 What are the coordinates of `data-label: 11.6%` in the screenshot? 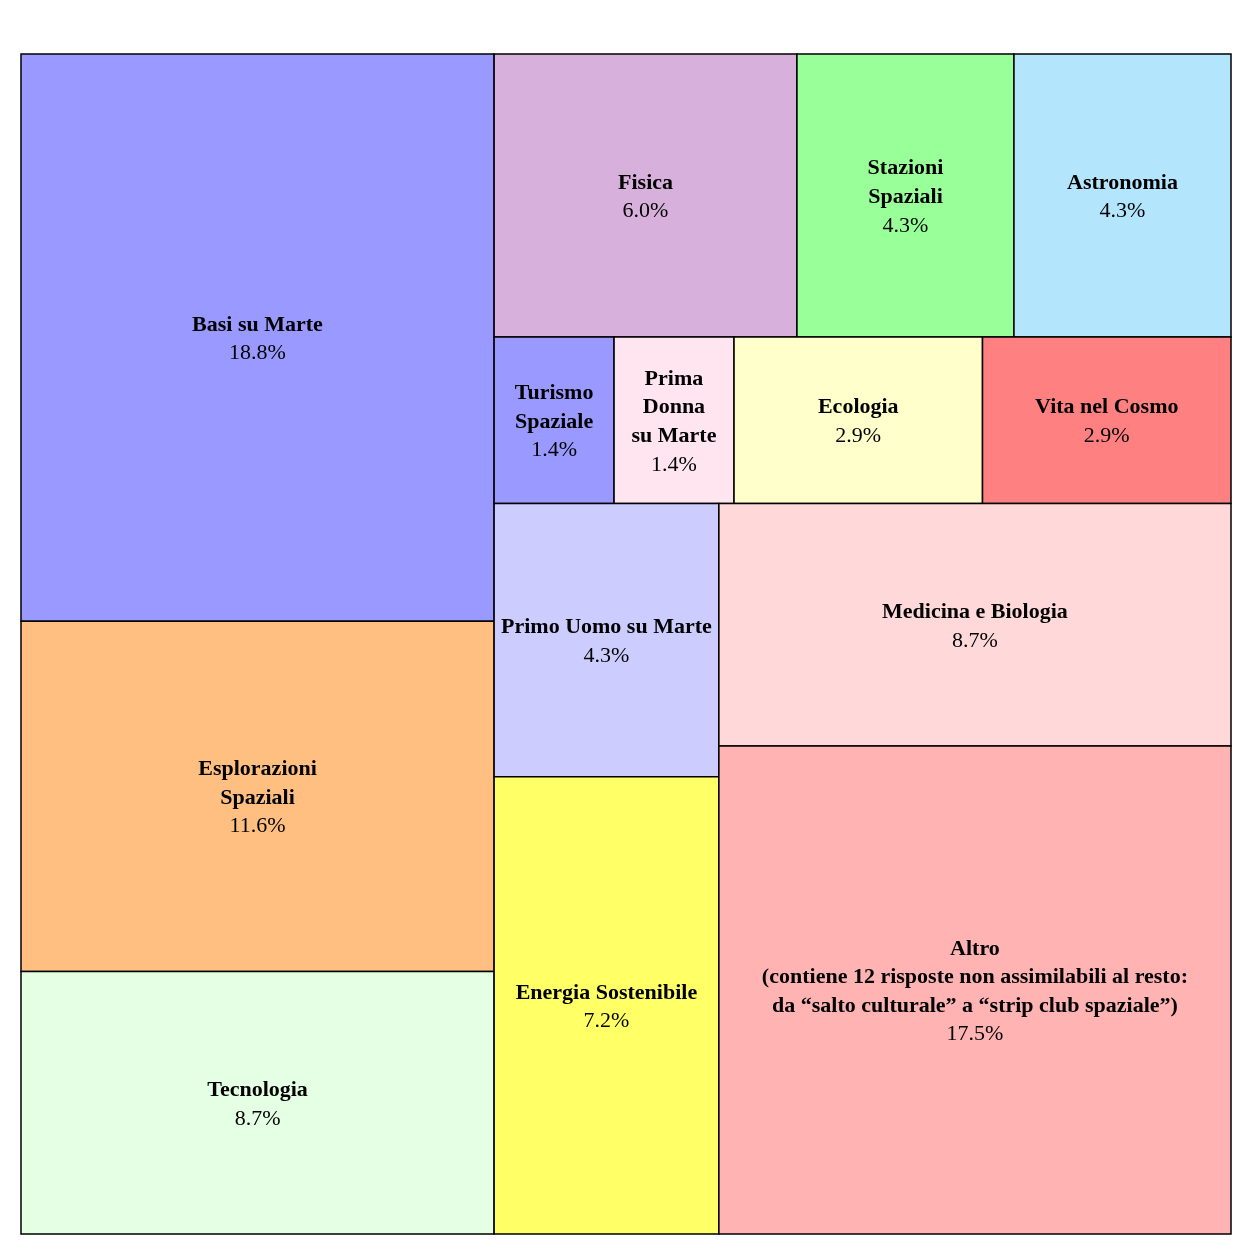 It's located at (257, 825).